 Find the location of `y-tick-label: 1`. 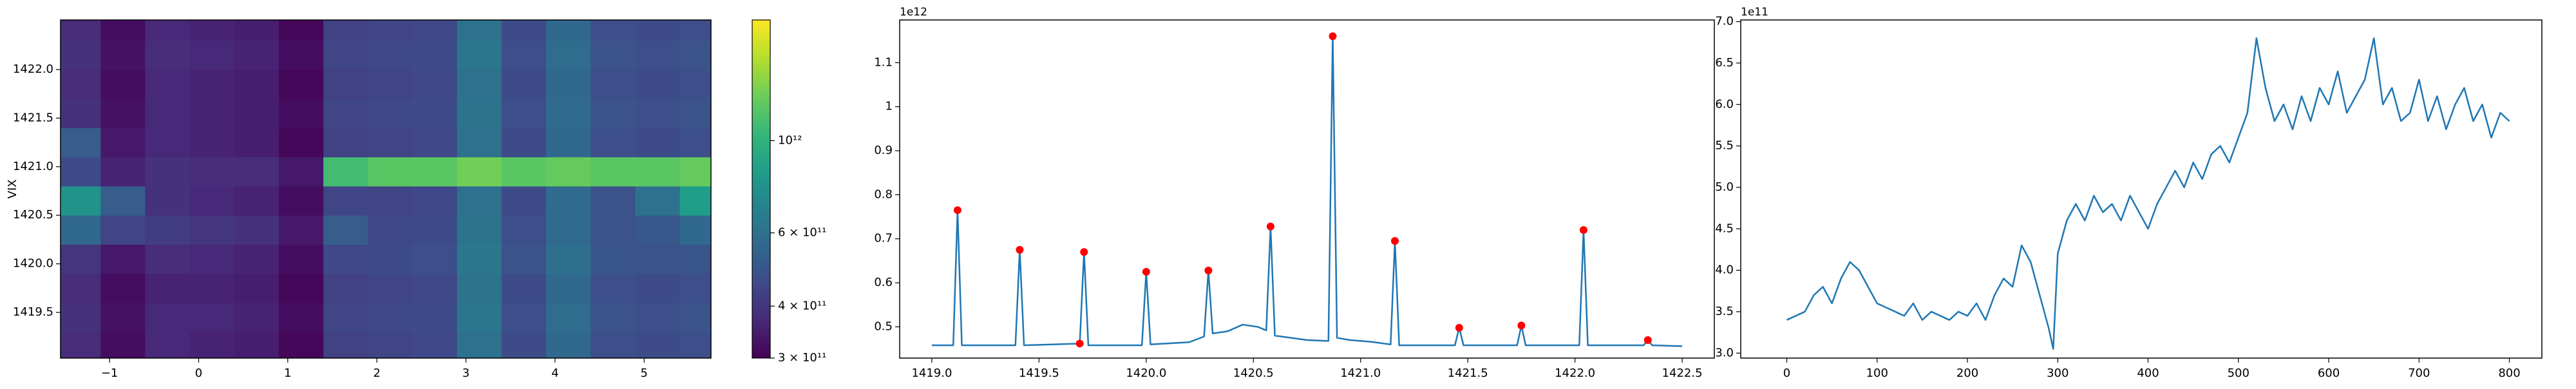

y-tick-label: 1 is located at coordinates (889, 106).